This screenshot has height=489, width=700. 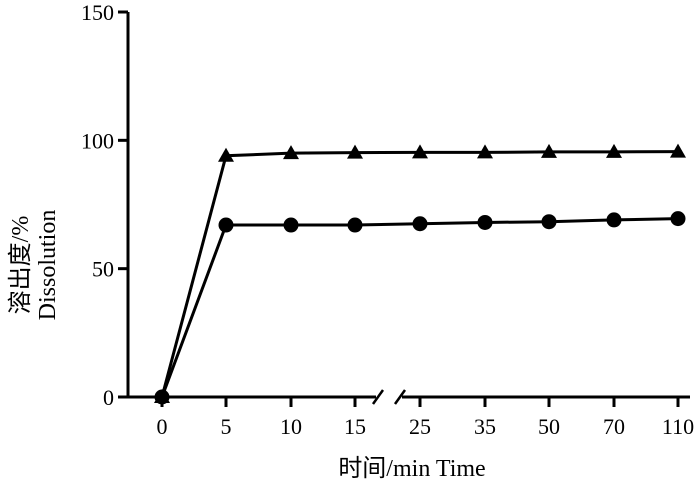 What do you see at coordinates (97, 12) in the screenshot?
I see `y-tick-label: 150` at bounding box center [97, 12].